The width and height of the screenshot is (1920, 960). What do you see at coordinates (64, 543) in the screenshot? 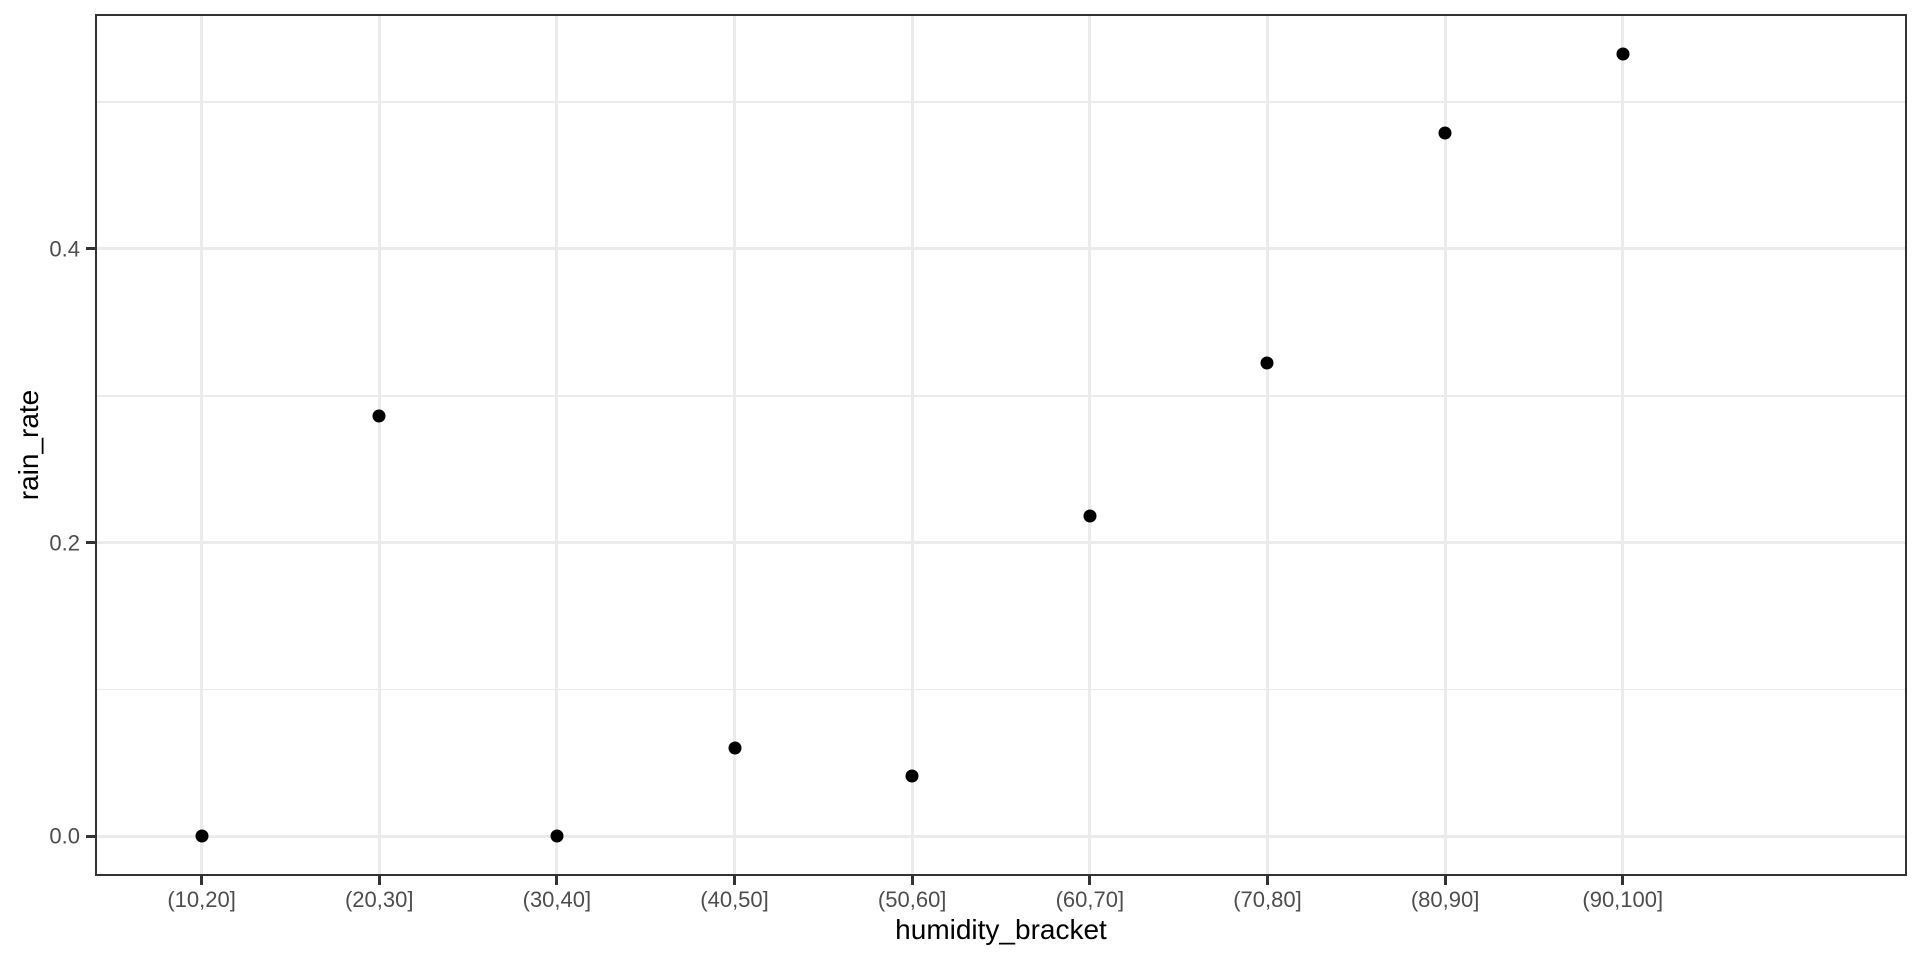
I see `y-tick-label: 0.2` at bounding box center [64, 543].